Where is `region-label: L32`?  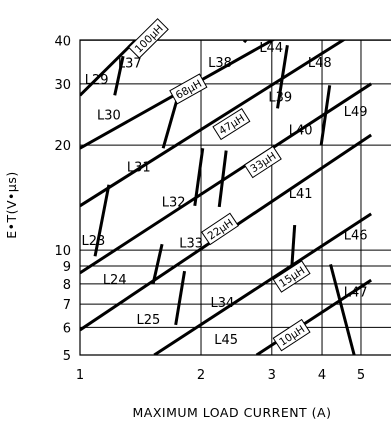
region-label: L32 is located at coordinates (174, 202).